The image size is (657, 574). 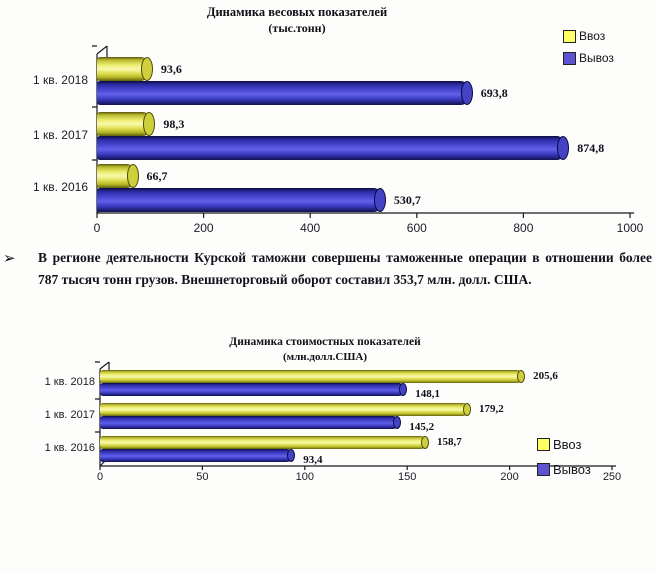 I want to click on x-tick-label: 100, so click(x=304, y=477).